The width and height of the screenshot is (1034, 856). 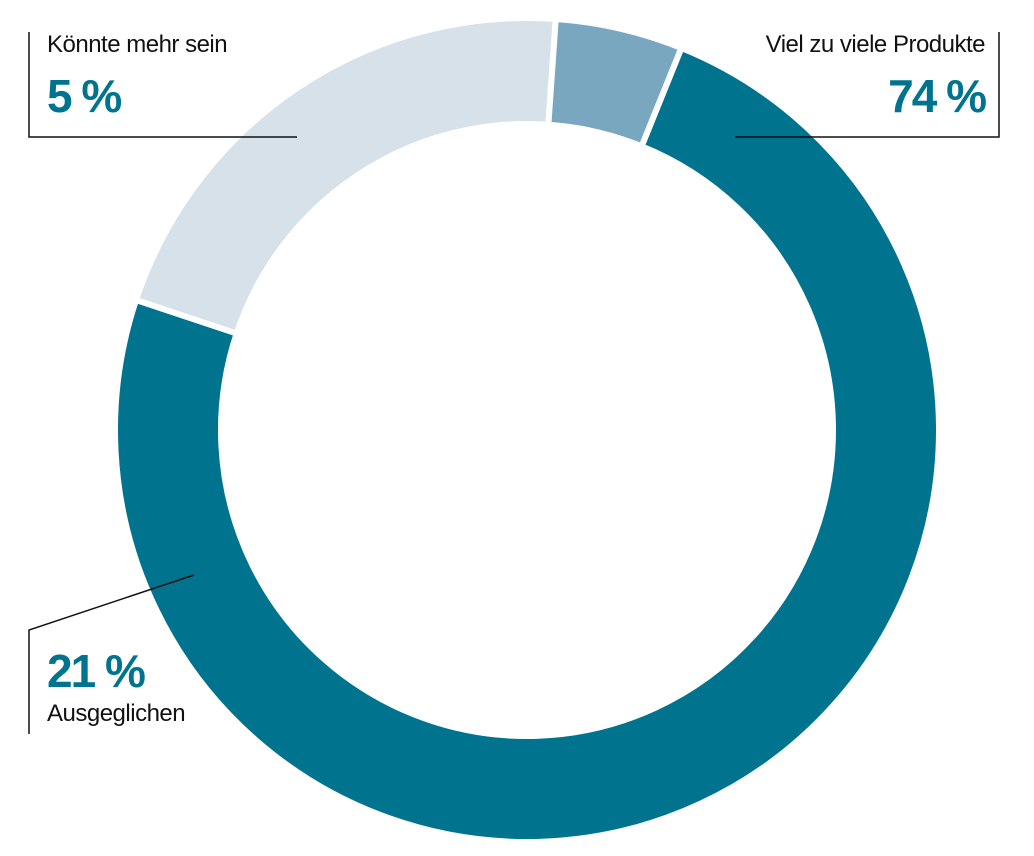 I want to click on leader-line-koennte, so click(x=162, y=85).